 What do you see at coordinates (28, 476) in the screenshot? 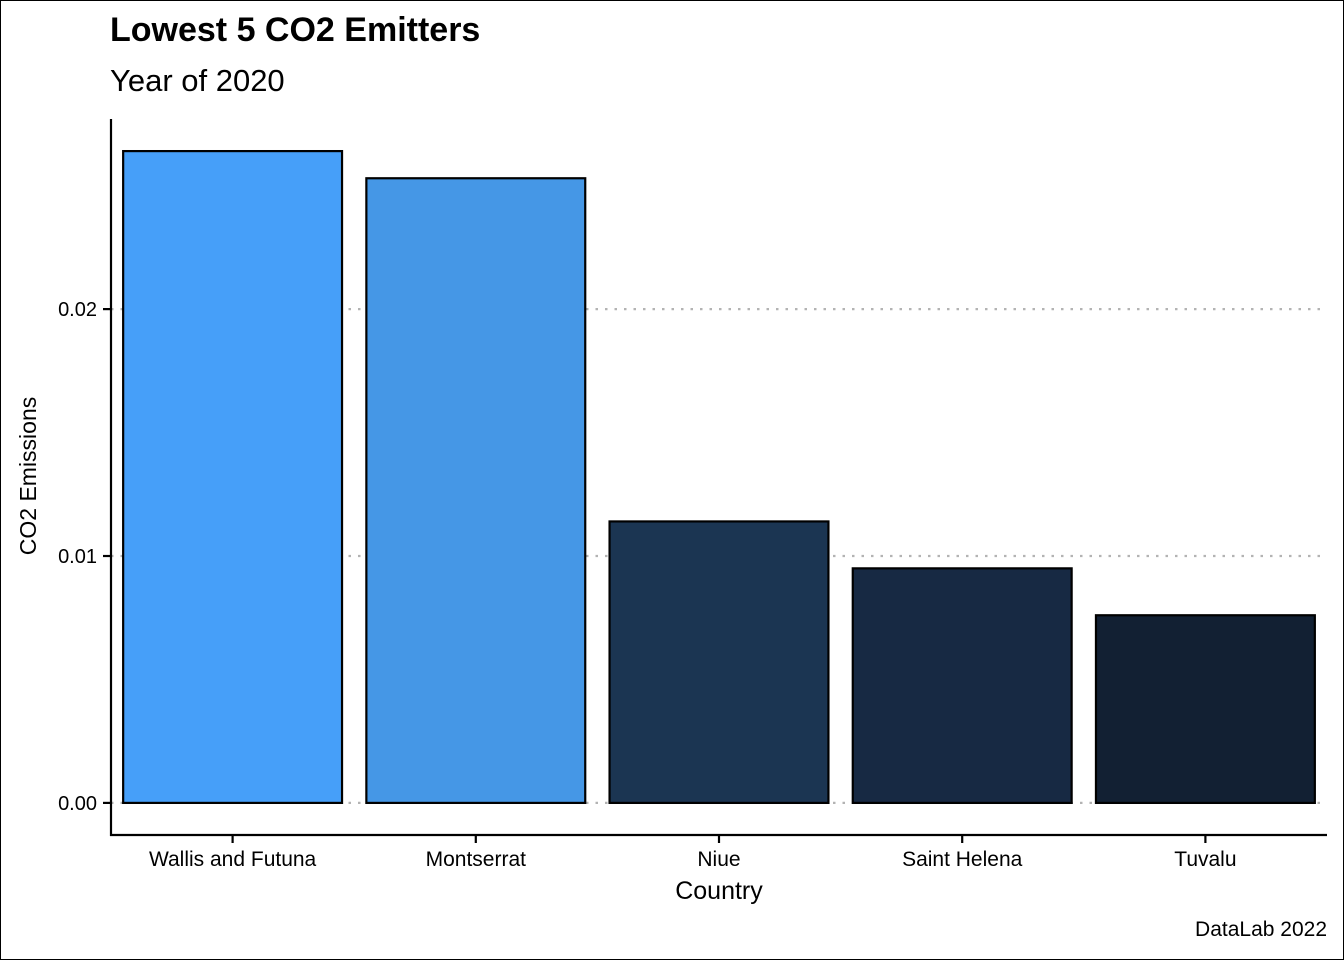
I see `y-axis-title: CO2 Emissions` at bounding box center [28, 476].